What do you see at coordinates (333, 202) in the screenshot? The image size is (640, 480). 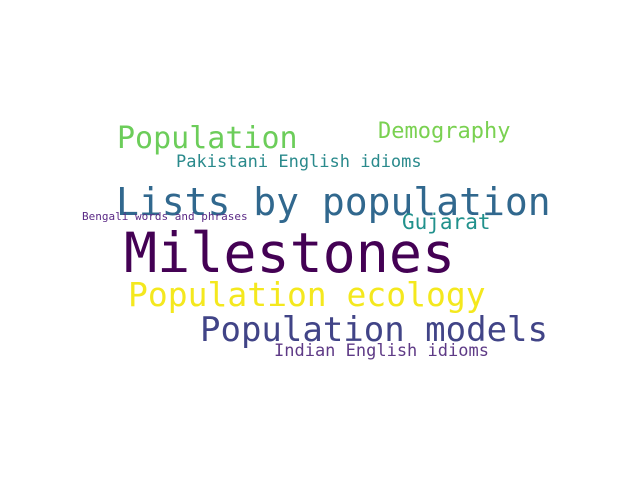 I see `word-lists-by-population: Lists by population` at bounding box center [333, 202].